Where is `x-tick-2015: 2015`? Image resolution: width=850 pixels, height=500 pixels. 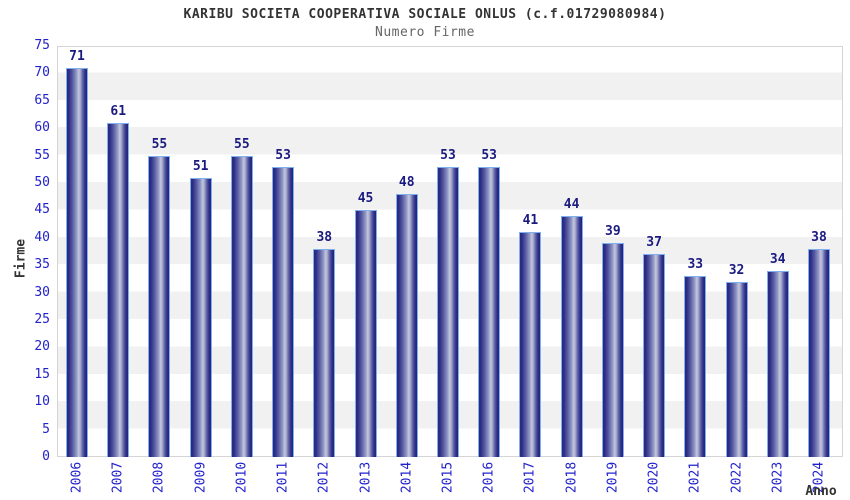
x-tick-2015: 2015 is located at coordinates (448, 477).